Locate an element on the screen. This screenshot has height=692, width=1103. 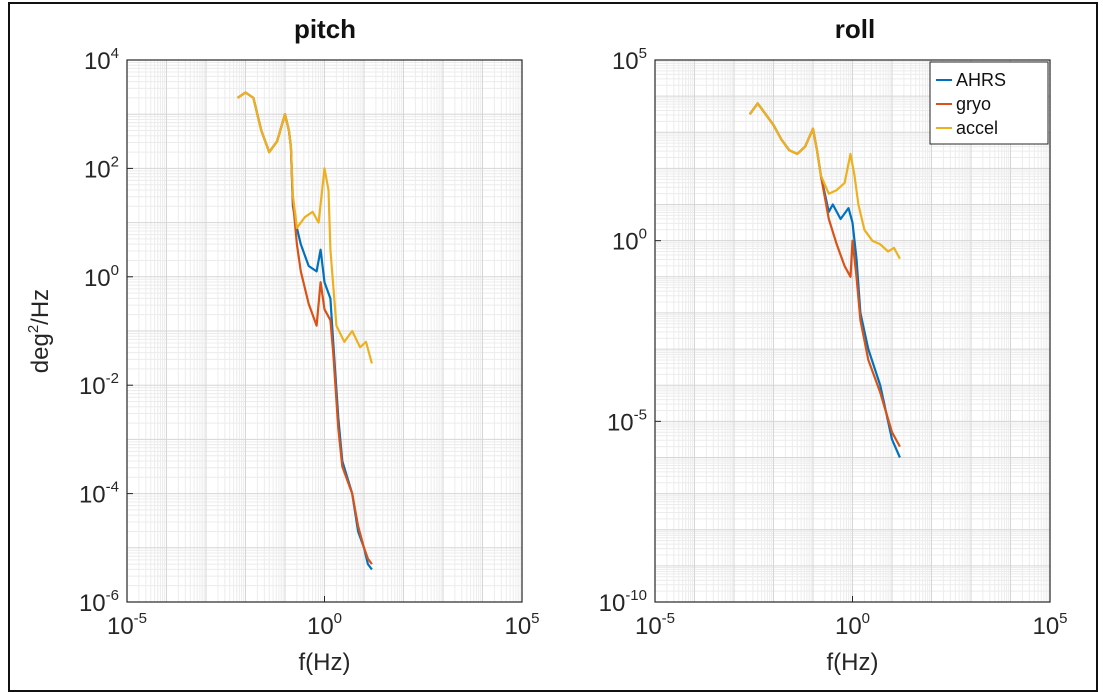
y-tick-label: 10⁻⁴ is located at coordinates (99, 494).